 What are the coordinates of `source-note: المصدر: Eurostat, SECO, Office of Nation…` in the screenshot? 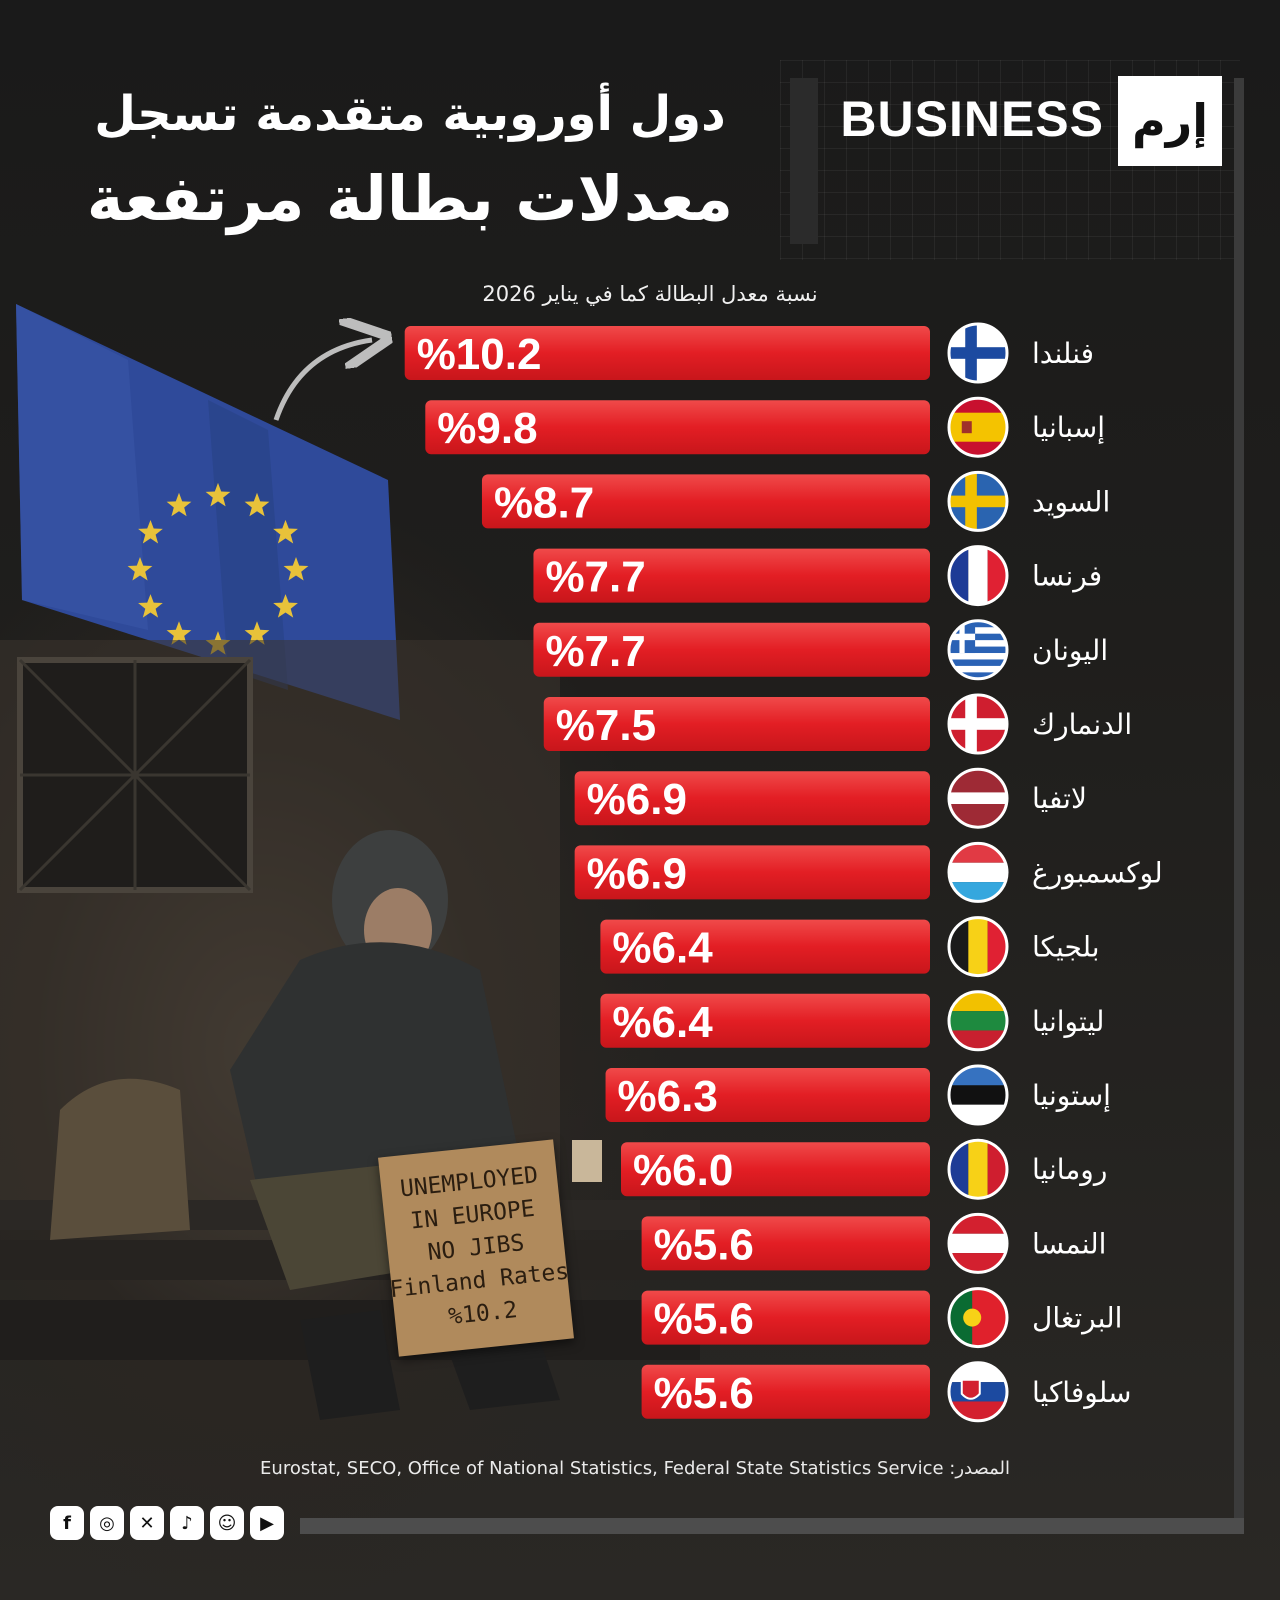 It's located at (635, 1468).